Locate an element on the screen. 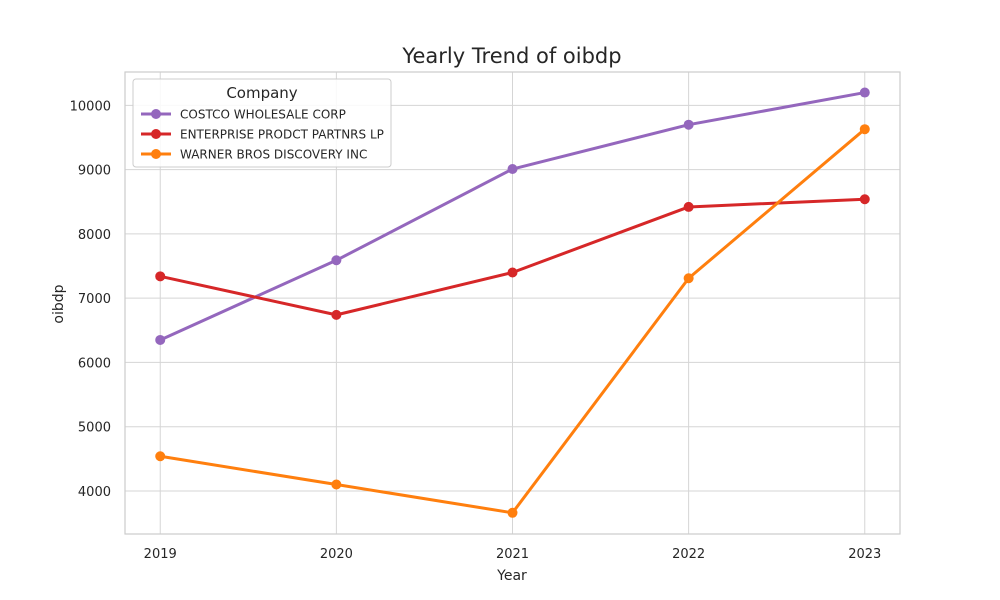  y-tick-label: 6000 is located at coordinates (94, 363).